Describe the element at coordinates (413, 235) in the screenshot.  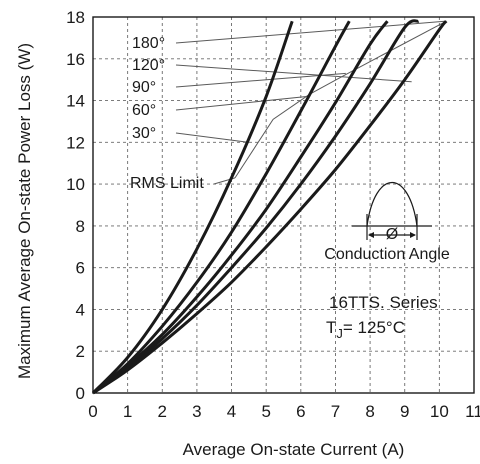
I see `arrowhead-right` at that location.